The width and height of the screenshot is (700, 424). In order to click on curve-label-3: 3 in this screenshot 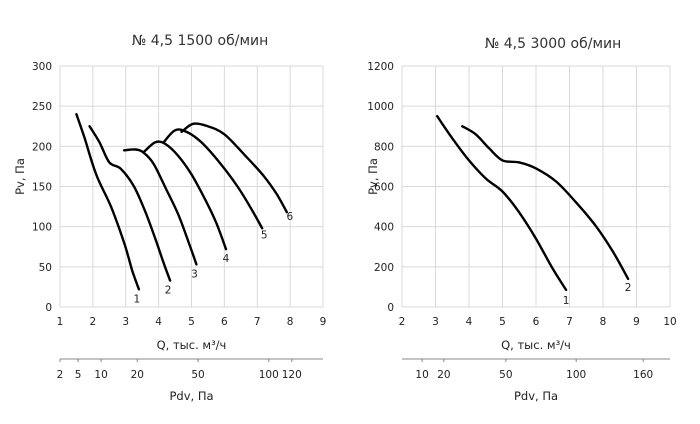, I will do `click(194, 274)`.